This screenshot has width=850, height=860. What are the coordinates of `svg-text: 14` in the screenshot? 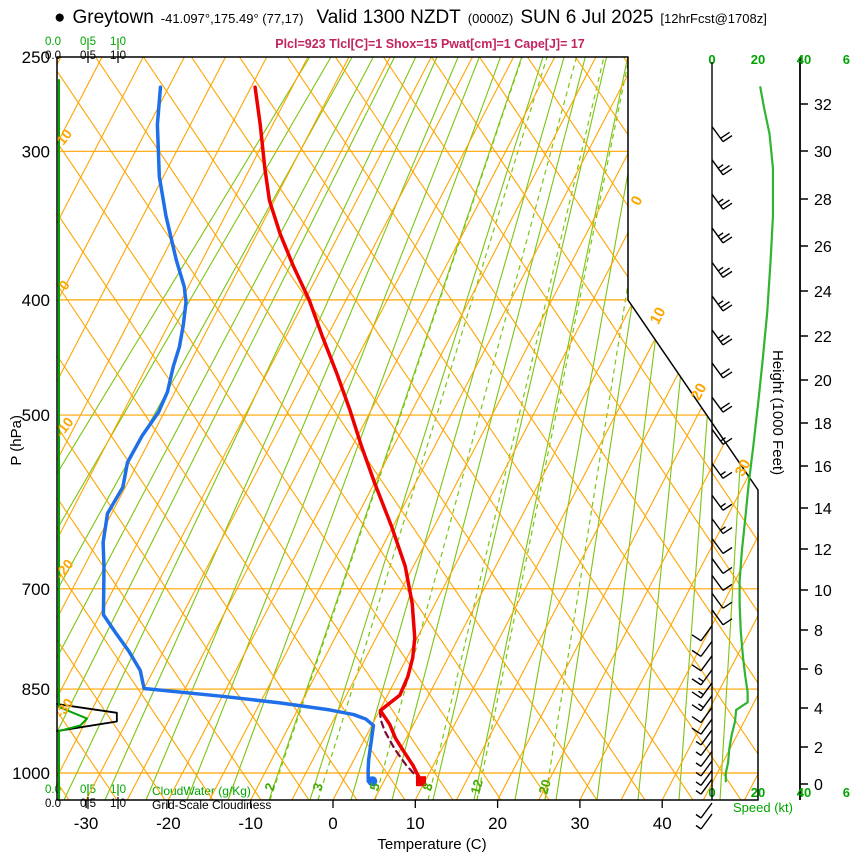 It's located at (823, 509).